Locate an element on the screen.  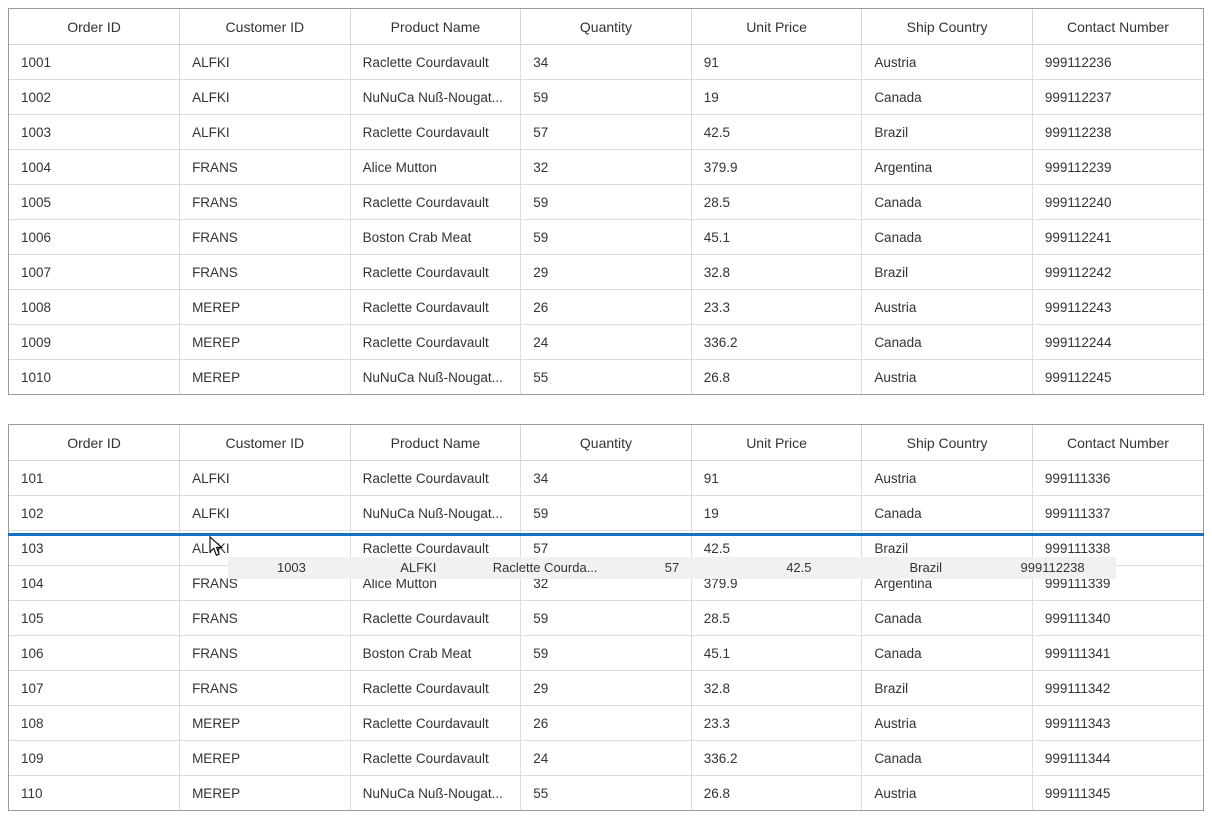
cell: 999111341 is located at coordinates (1117, 653).